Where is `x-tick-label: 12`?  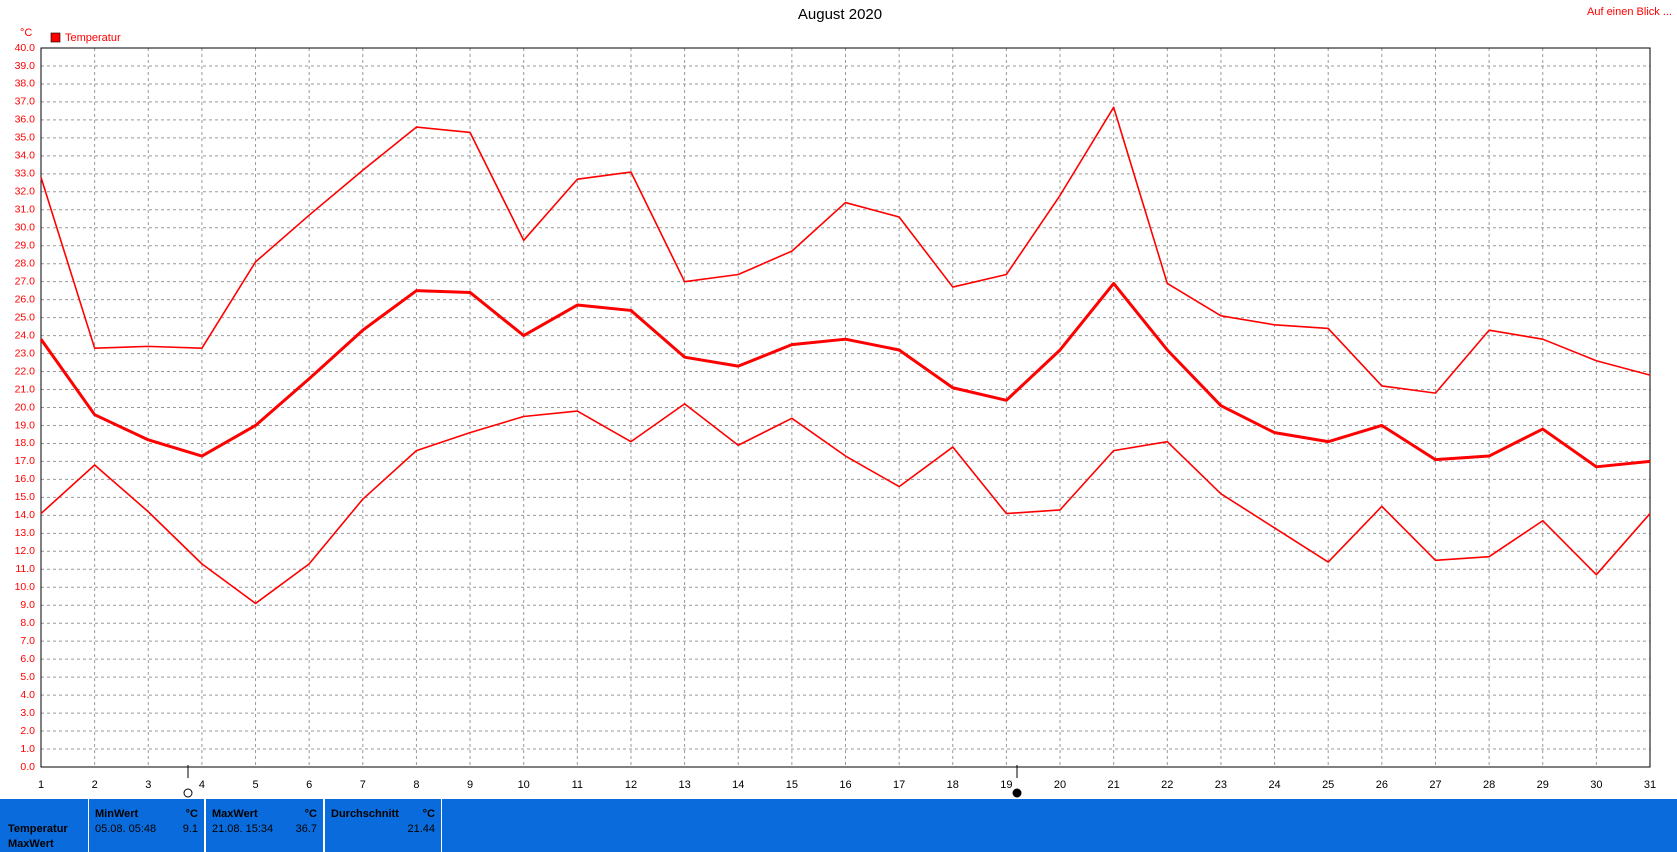 x-tick-label: 12 is located at coordinates (631, 785).